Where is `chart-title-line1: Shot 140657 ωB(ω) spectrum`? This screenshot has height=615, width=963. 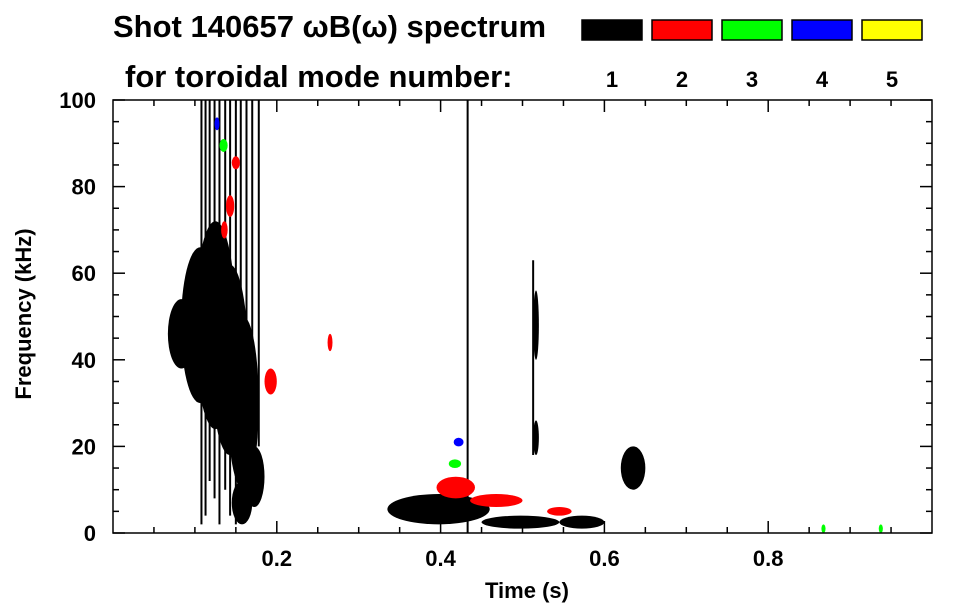
chart-title-line1: Shot 140657 ωB(ω) spectrum is located at coordinates (329, 26).